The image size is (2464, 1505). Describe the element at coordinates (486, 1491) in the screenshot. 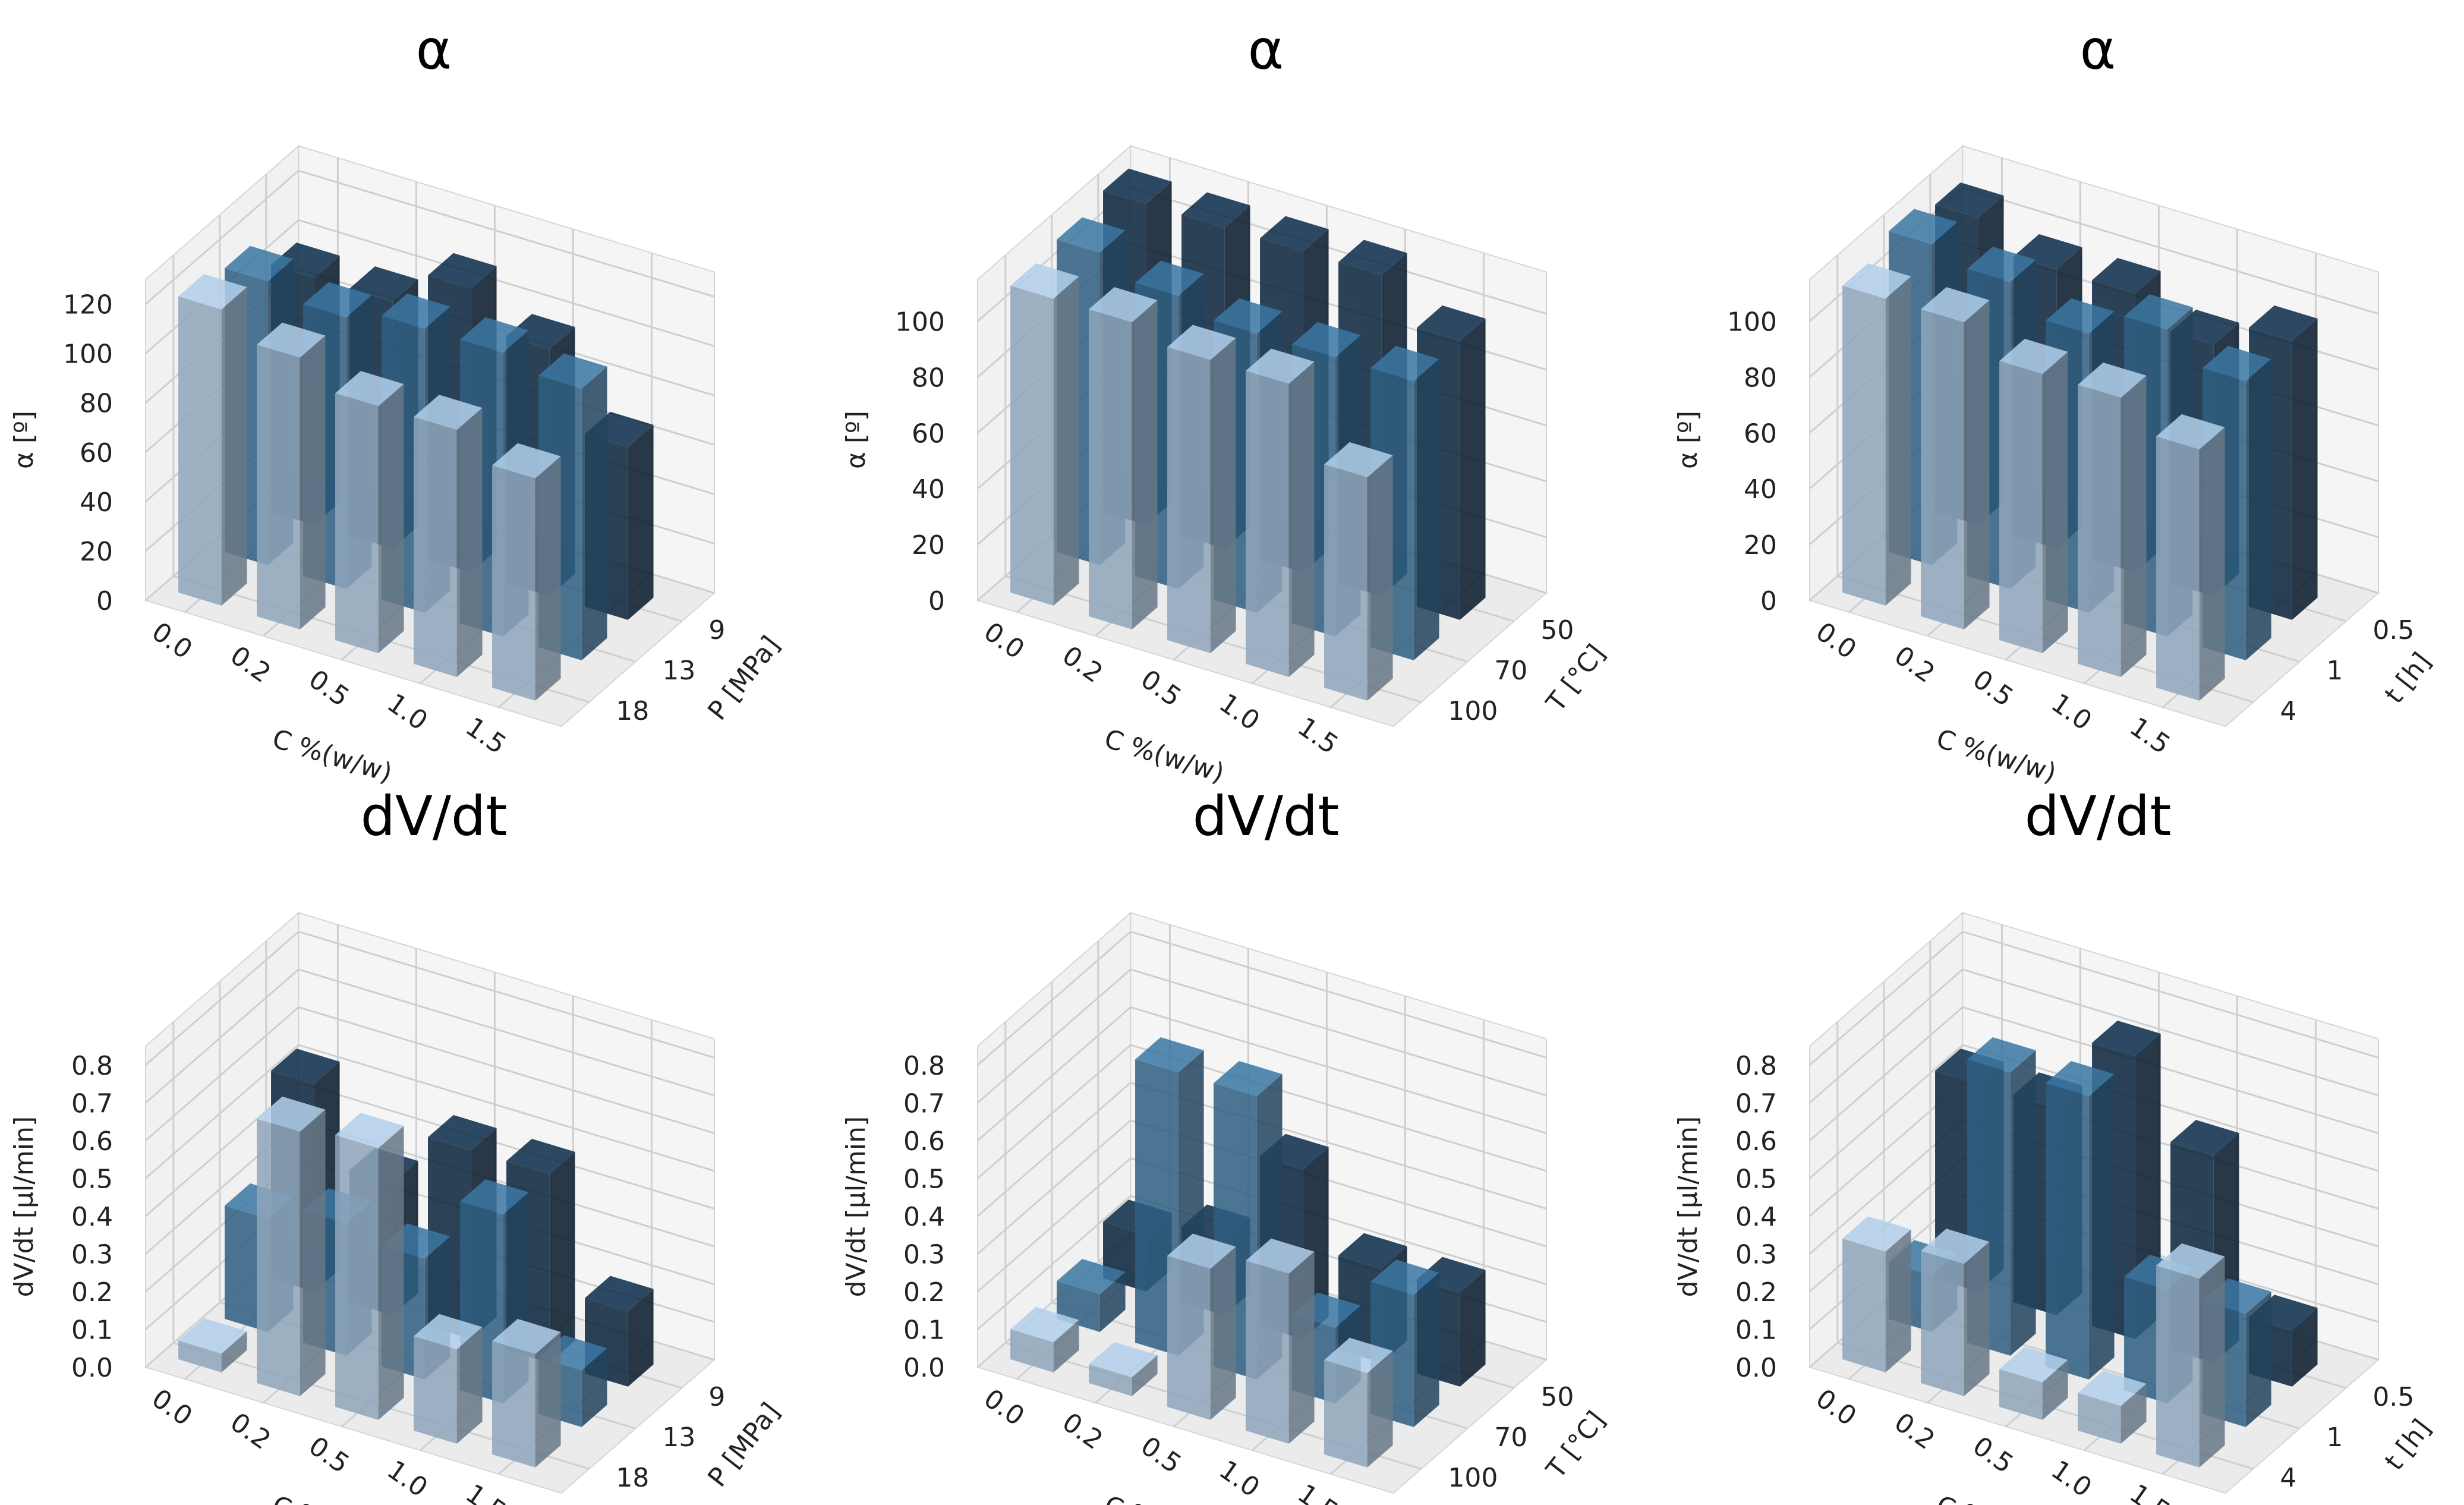

I see `x-tick-label: 1.5` at that location.